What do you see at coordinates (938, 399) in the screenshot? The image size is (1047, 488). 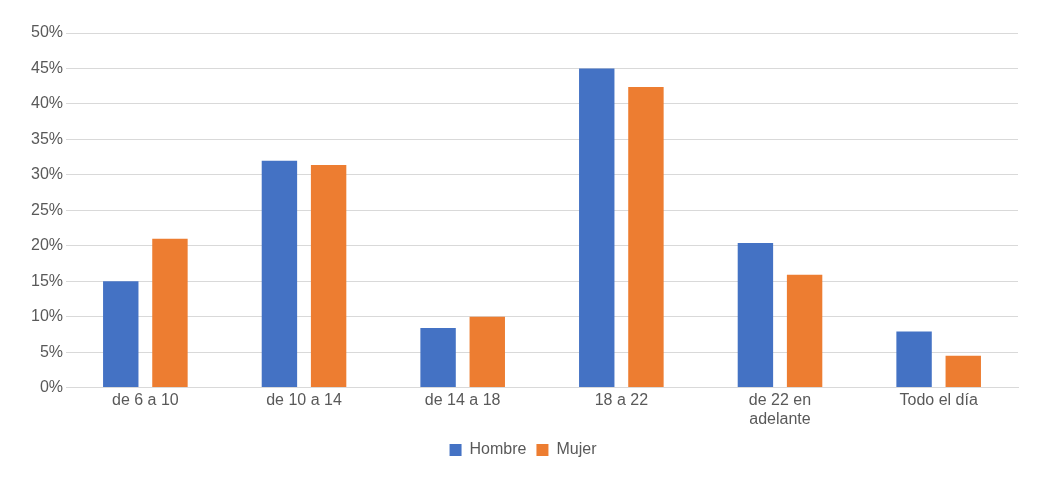 I see `x-tick-label: Todo el día` at bounding box center [938, 399].